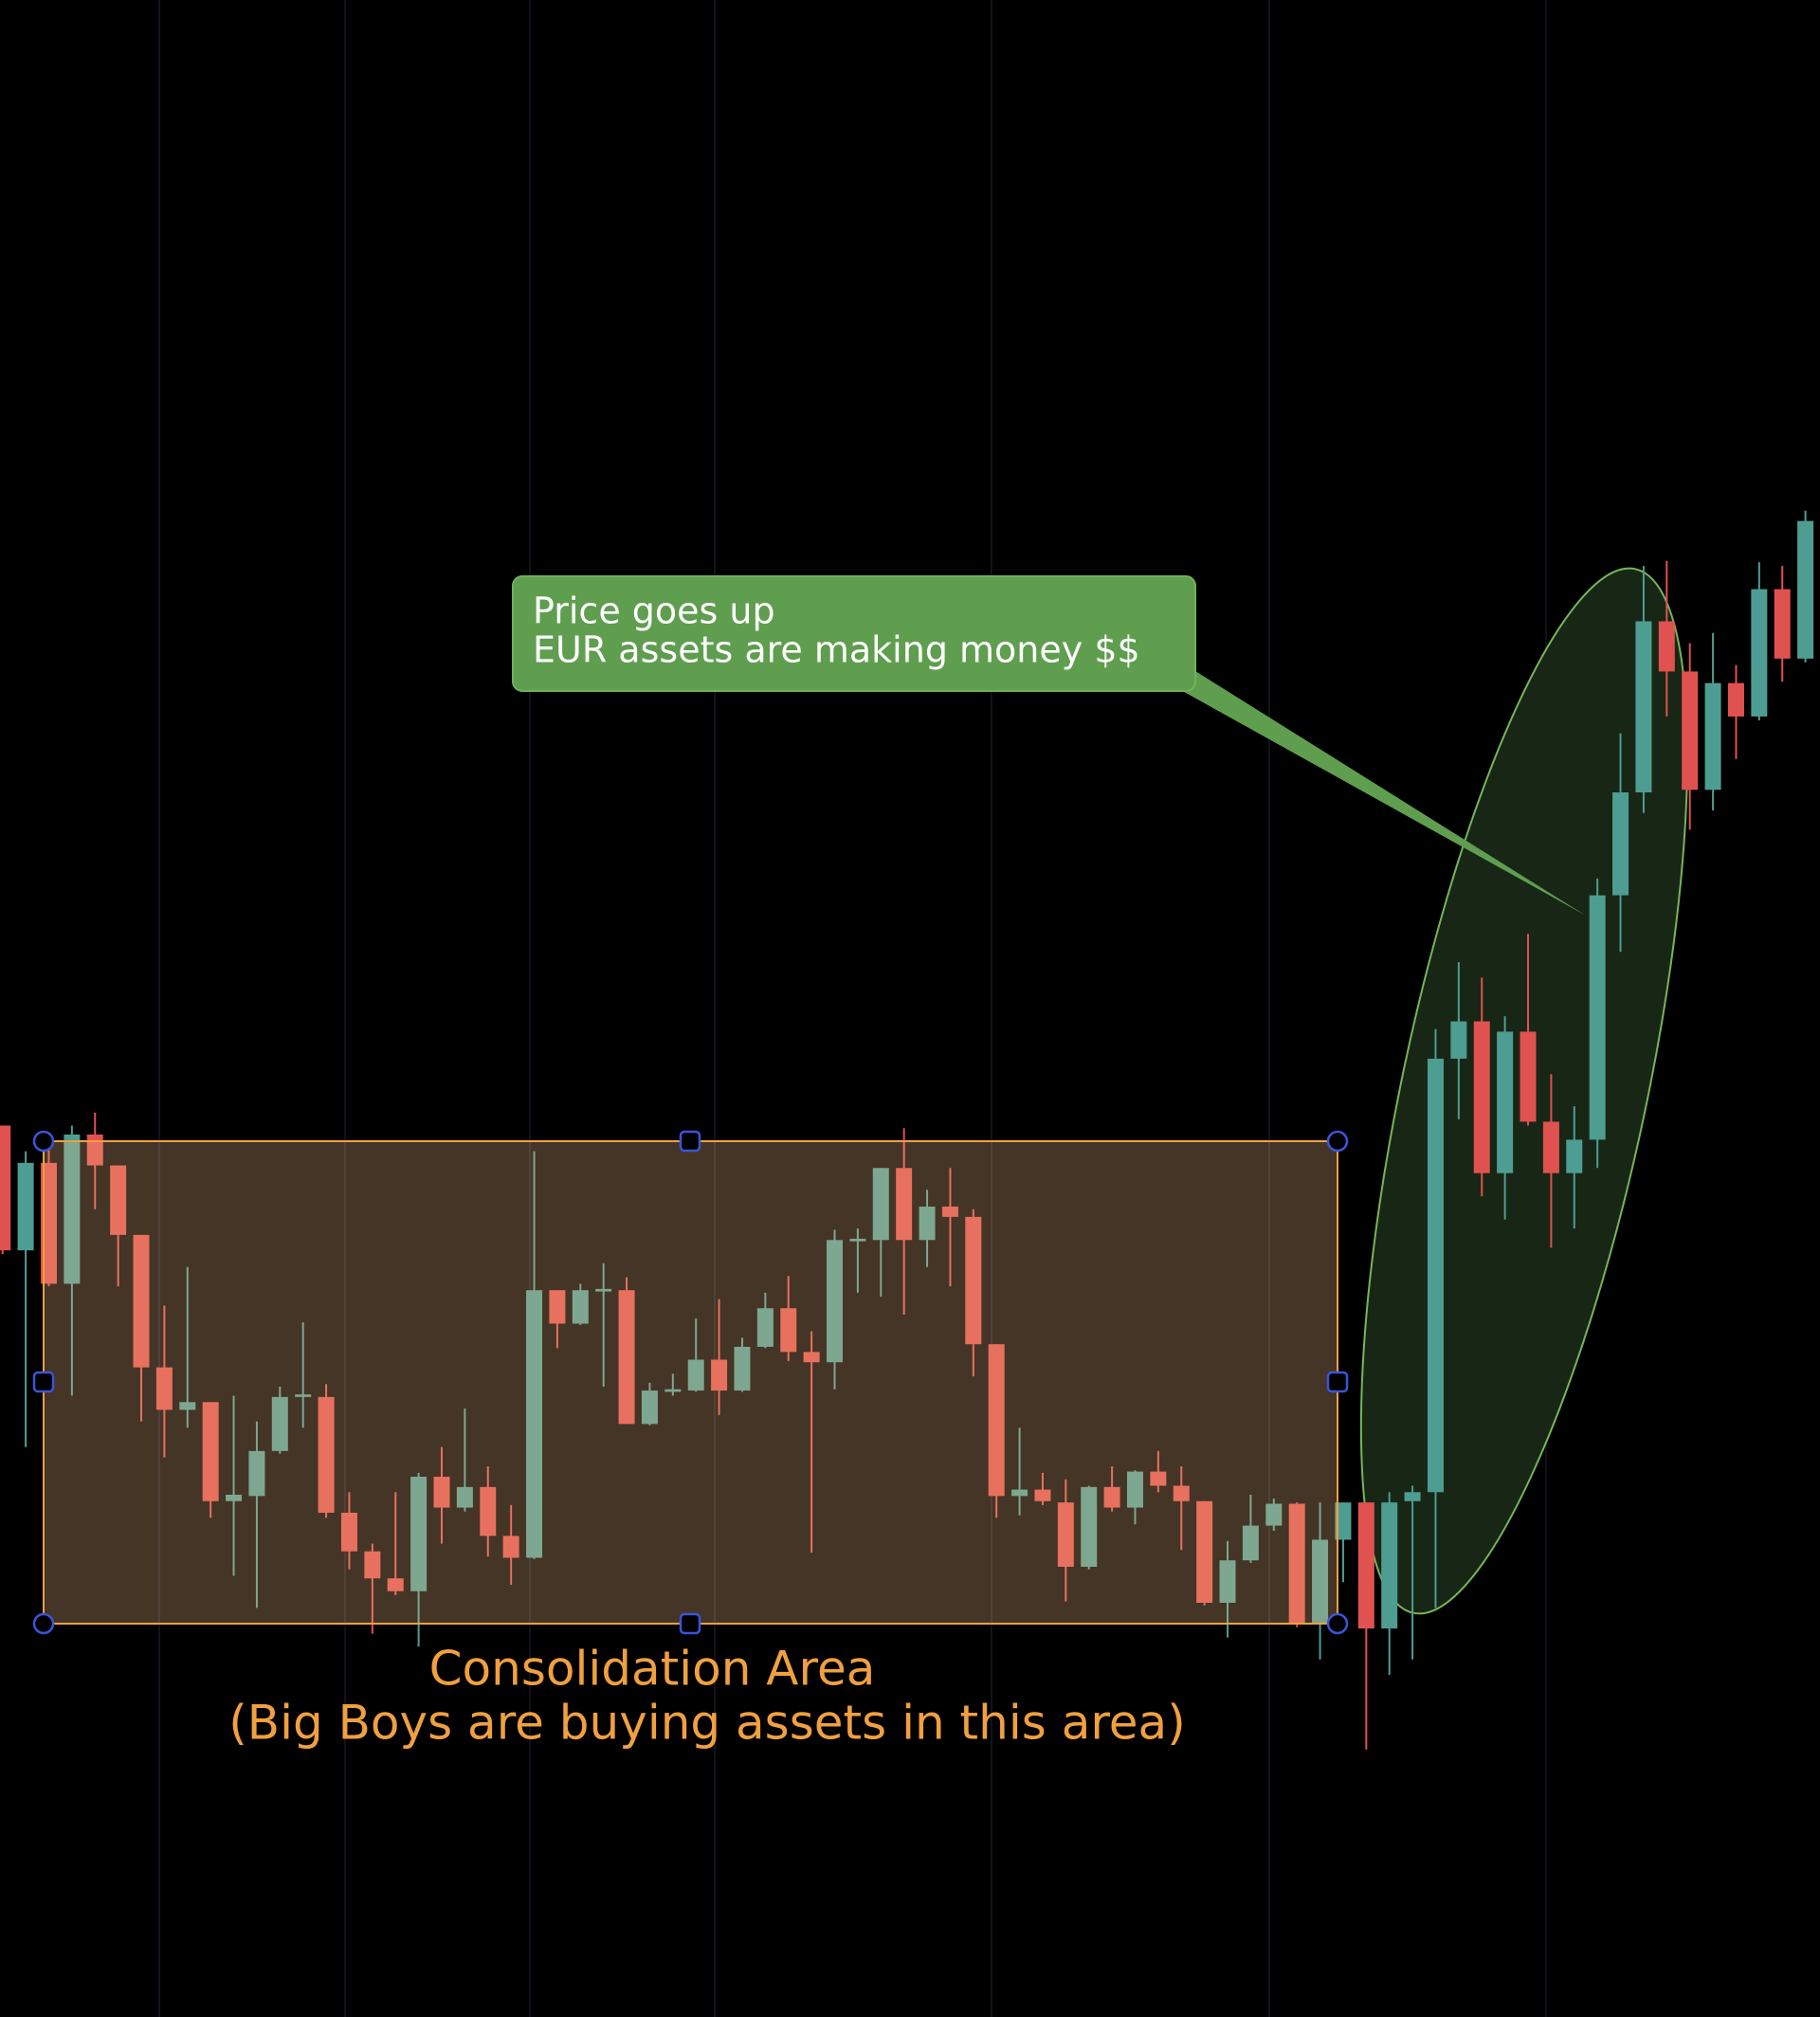 The image size is (1820, 2017). Describe the element at coordinates (652, 1669) in the screenshot. I see `box-label: Consolidation Area` at that location.